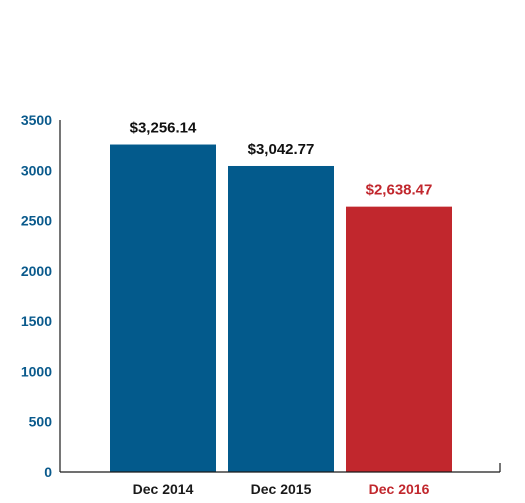 This screenshot has height=503, width=525. I want to click on y-tick-label: 2000, so click(36, 271).